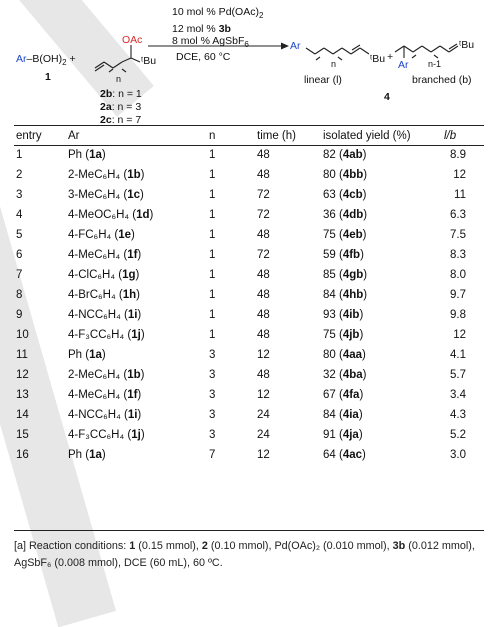  I want to click on branched-caption: branched (b), so click(442, 80).